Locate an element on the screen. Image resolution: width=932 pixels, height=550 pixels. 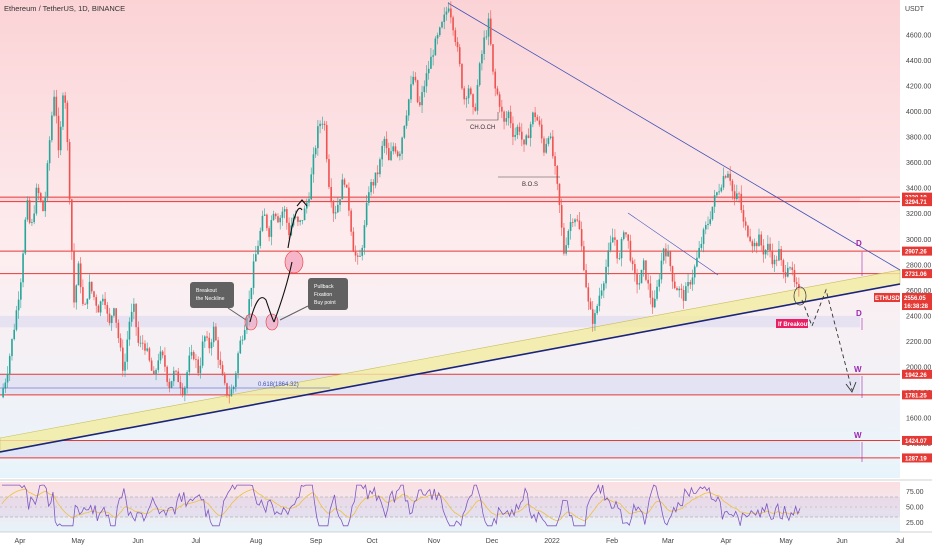
price-tick-label: 3400.00 is located at coordinates (918, 189).